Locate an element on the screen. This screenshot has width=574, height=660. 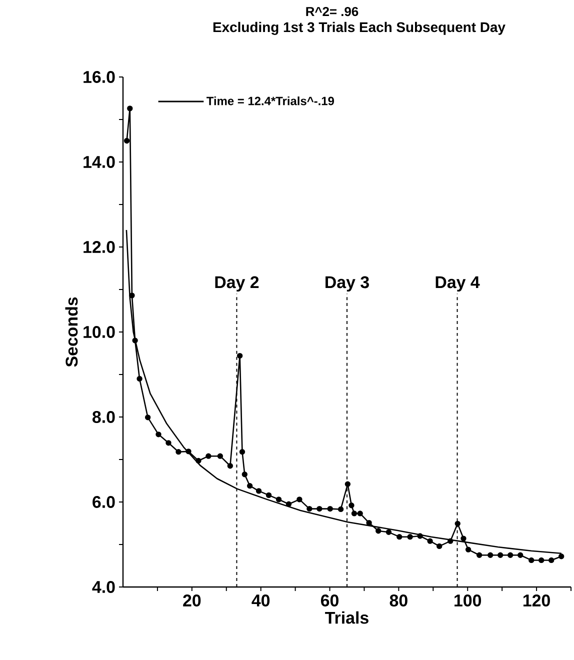
legend-label: Time = 12.4*Trials^-.19 is located at coordinates (270, 101).